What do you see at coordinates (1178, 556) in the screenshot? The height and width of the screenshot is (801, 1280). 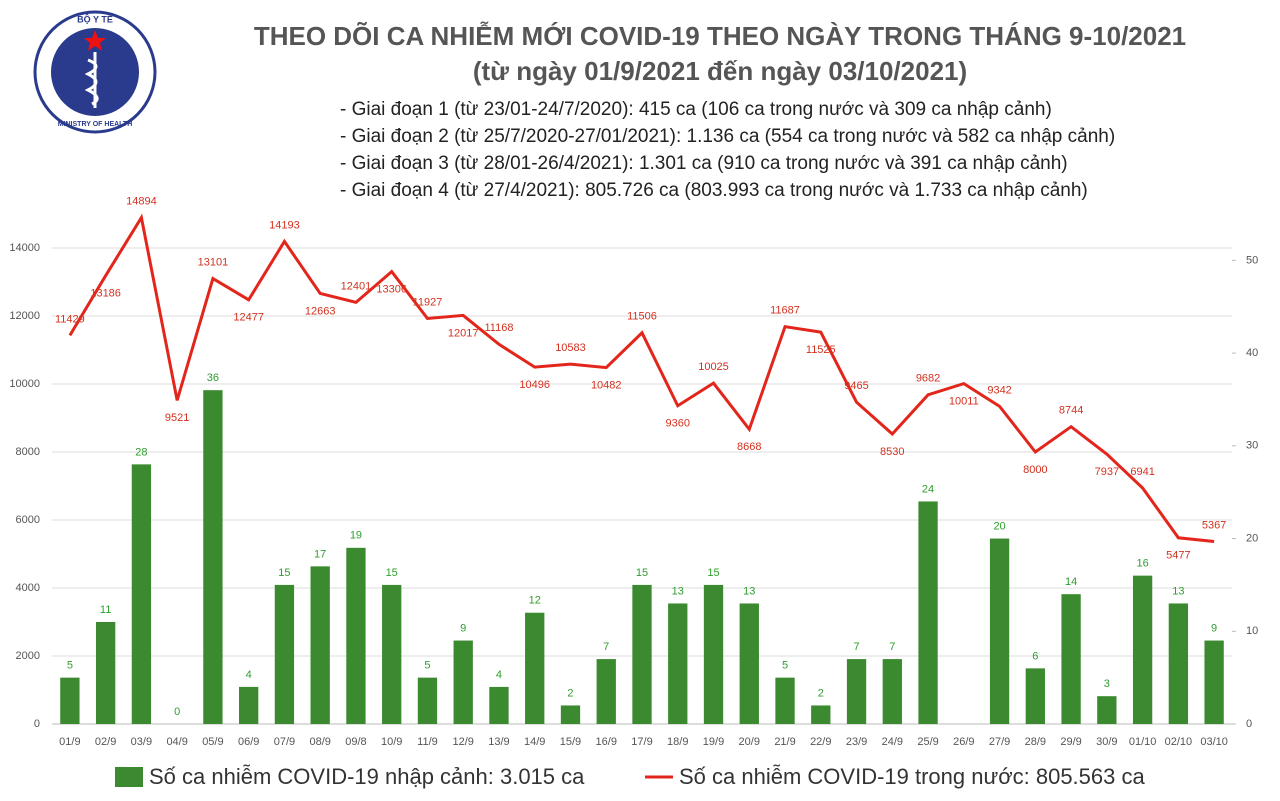 I see `line-value-label: 5477` at bounding box center [1178, 556].